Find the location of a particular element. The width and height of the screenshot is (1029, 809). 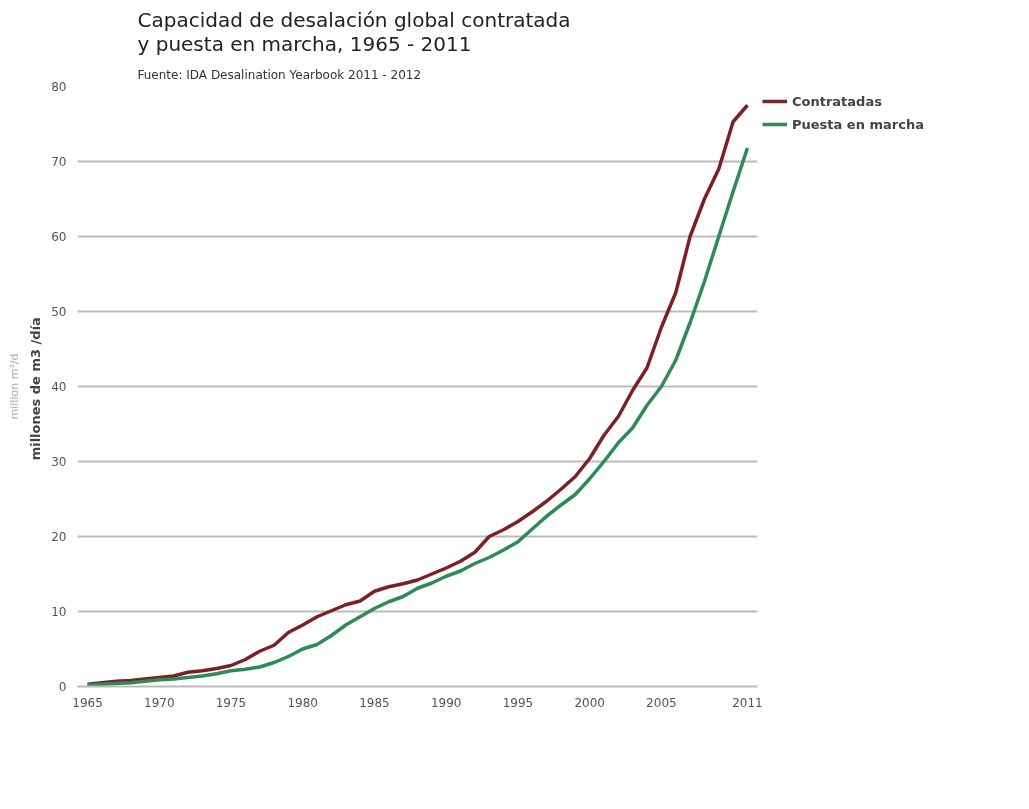

legend-label: Contratadas is located at coordinates (837, 101).